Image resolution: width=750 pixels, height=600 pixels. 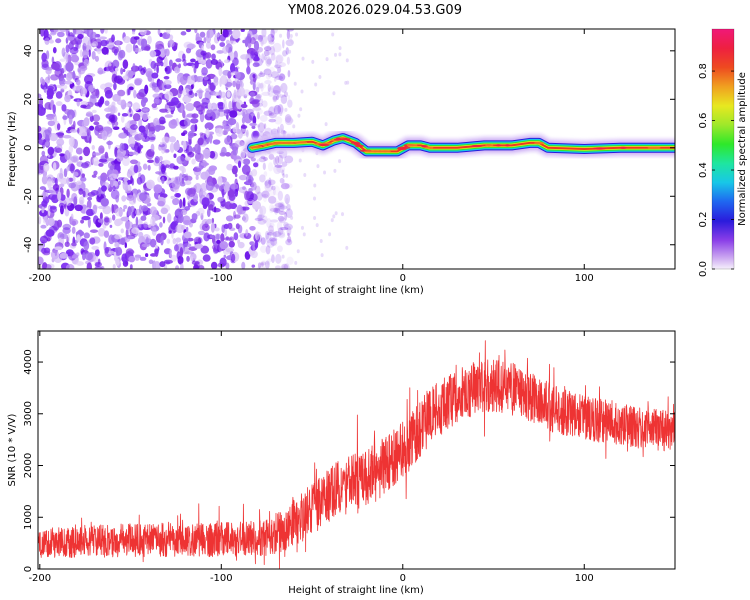 What do you see at coordinates (221, 278) in the screenshot?
I see `x-tick-label: -100` at bounding box center [221, 278].